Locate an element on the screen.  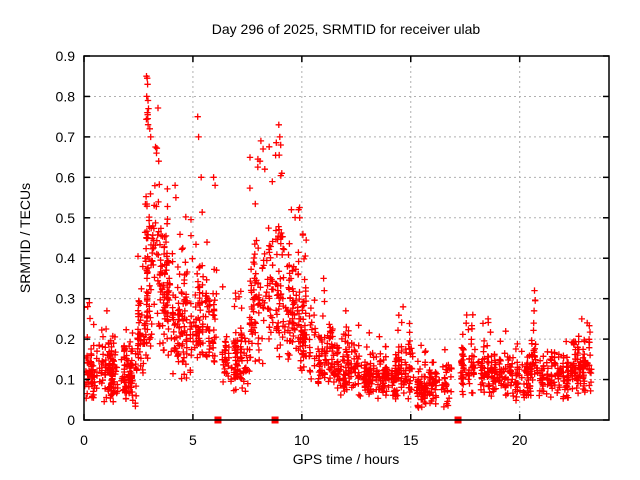
y-tick-label: 0.8 is located at coordinates (66, 96).